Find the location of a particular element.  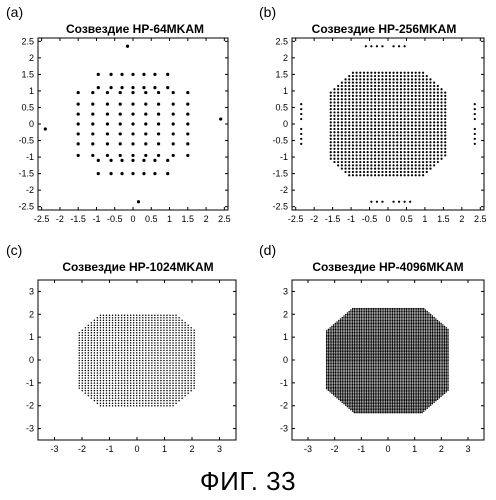

x-tick-label: 0.5 is located at coordinates (151, 219).